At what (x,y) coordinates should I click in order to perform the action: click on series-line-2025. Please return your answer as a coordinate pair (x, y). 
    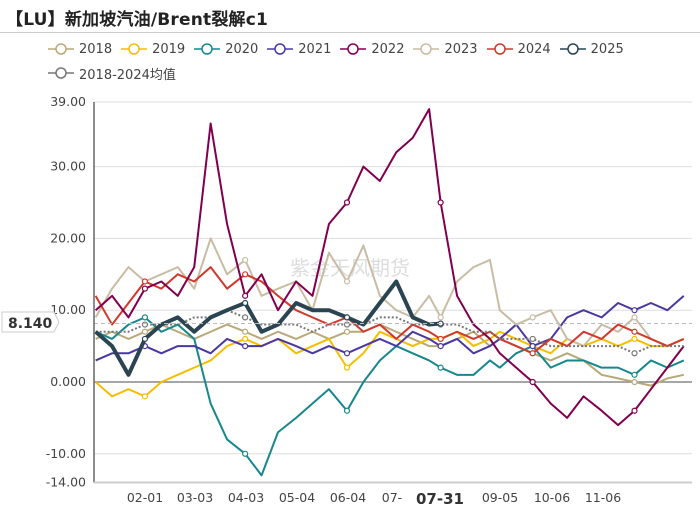
    Looking at the image, I should click on (267, 328).